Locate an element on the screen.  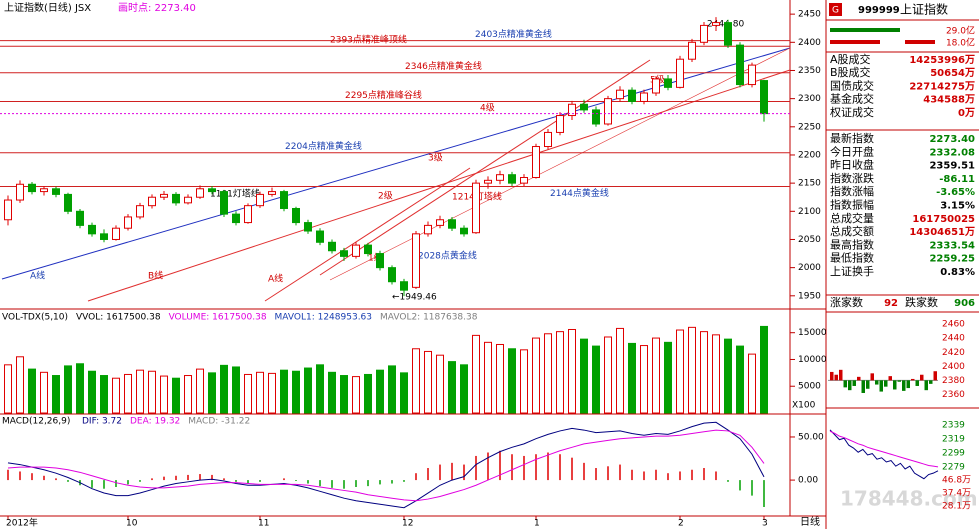
row-label: 权证成交 is located at coordinates (852, 112).